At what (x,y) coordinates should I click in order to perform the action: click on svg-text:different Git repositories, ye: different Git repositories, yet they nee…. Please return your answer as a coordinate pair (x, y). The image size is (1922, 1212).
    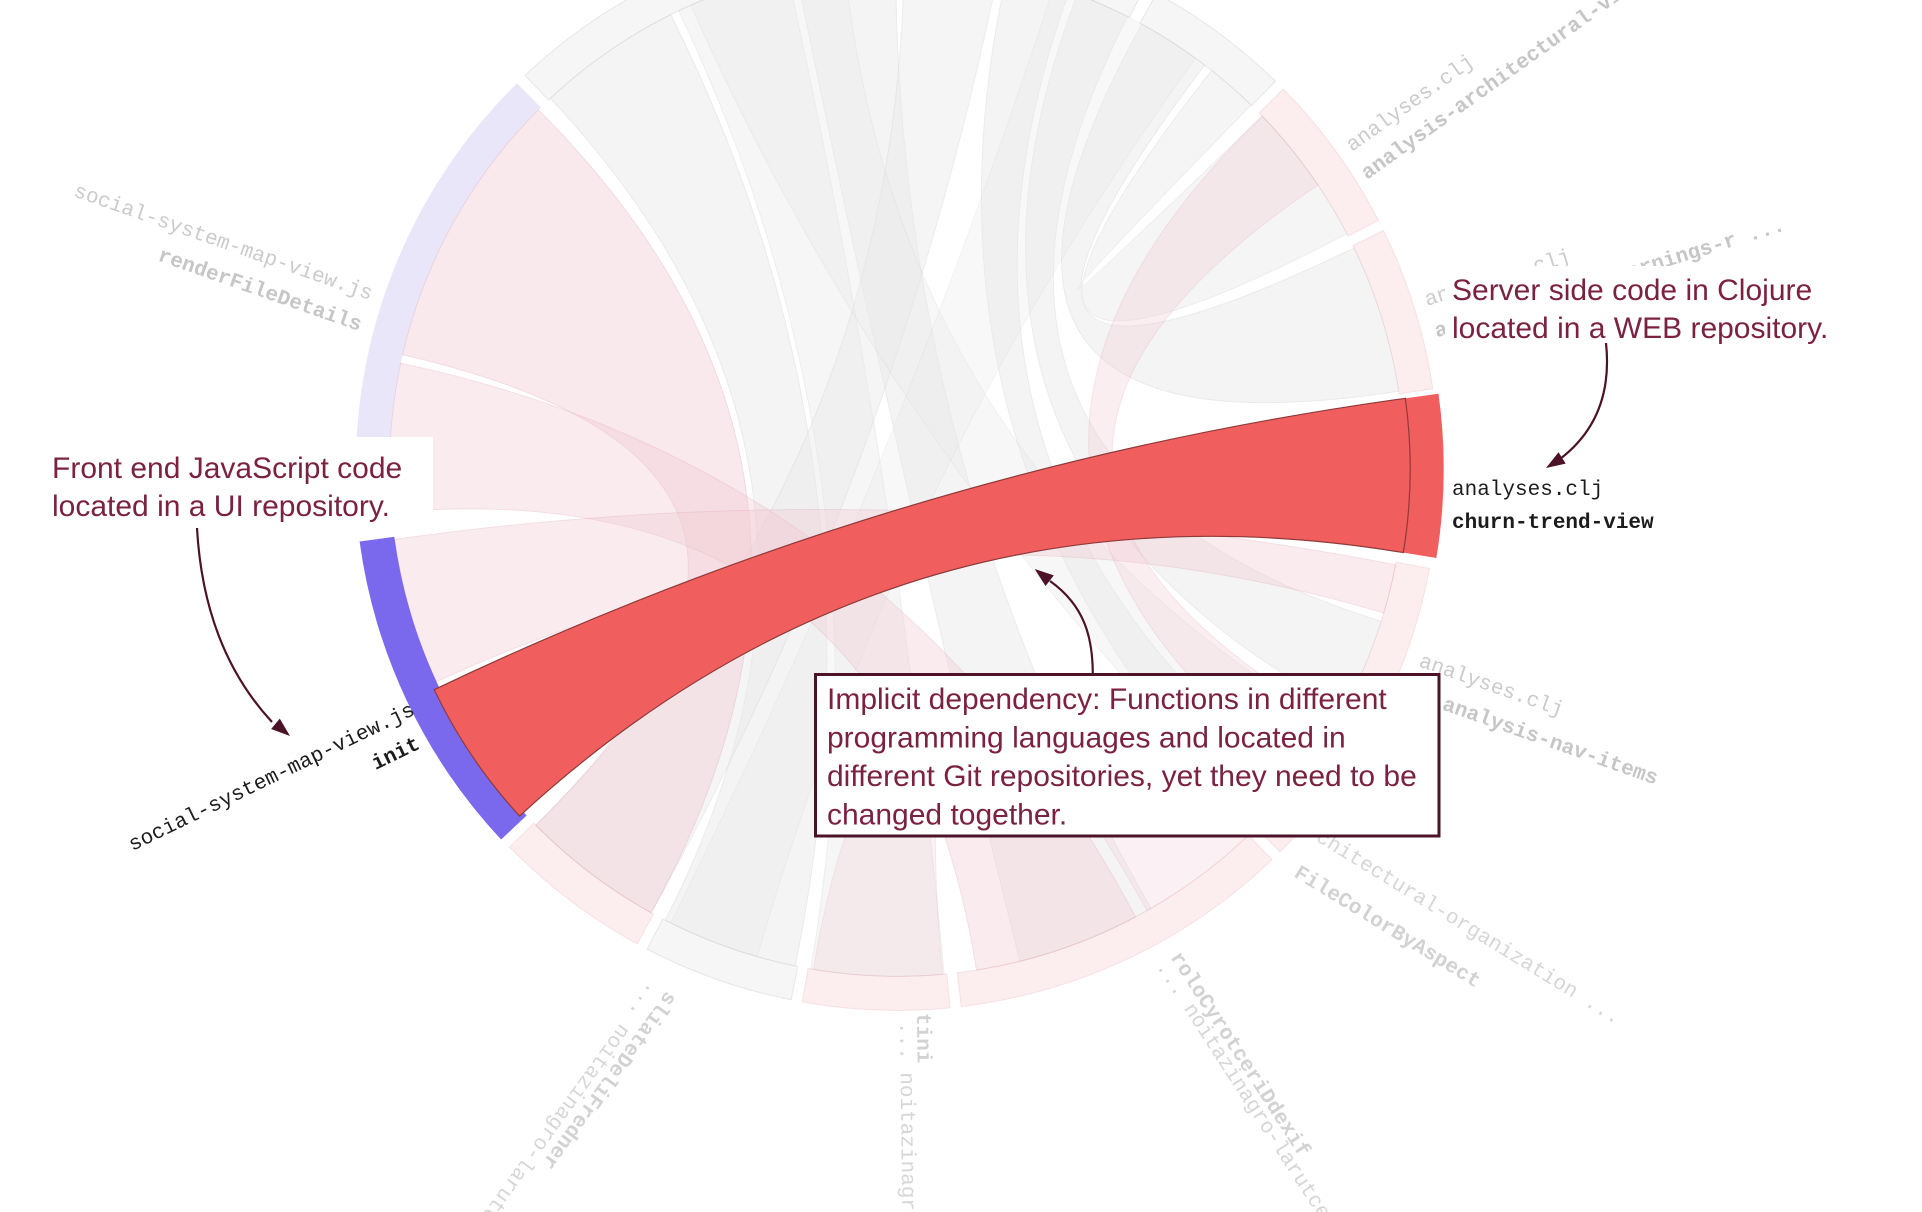
    Looking at the image, I should click on (1122, 776).